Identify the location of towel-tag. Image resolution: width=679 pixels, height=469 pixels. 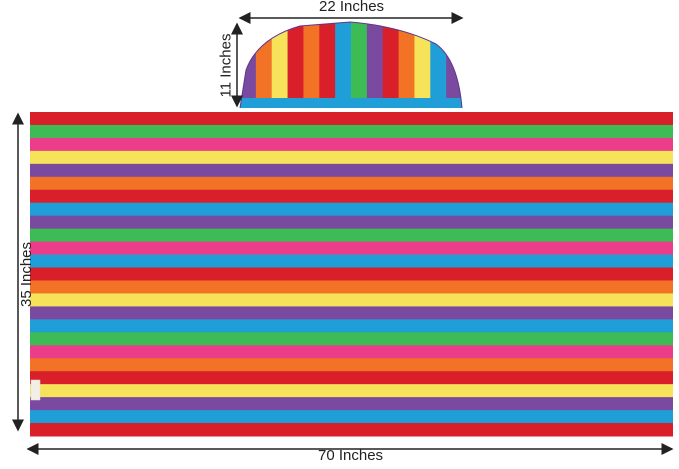
(35, 390).